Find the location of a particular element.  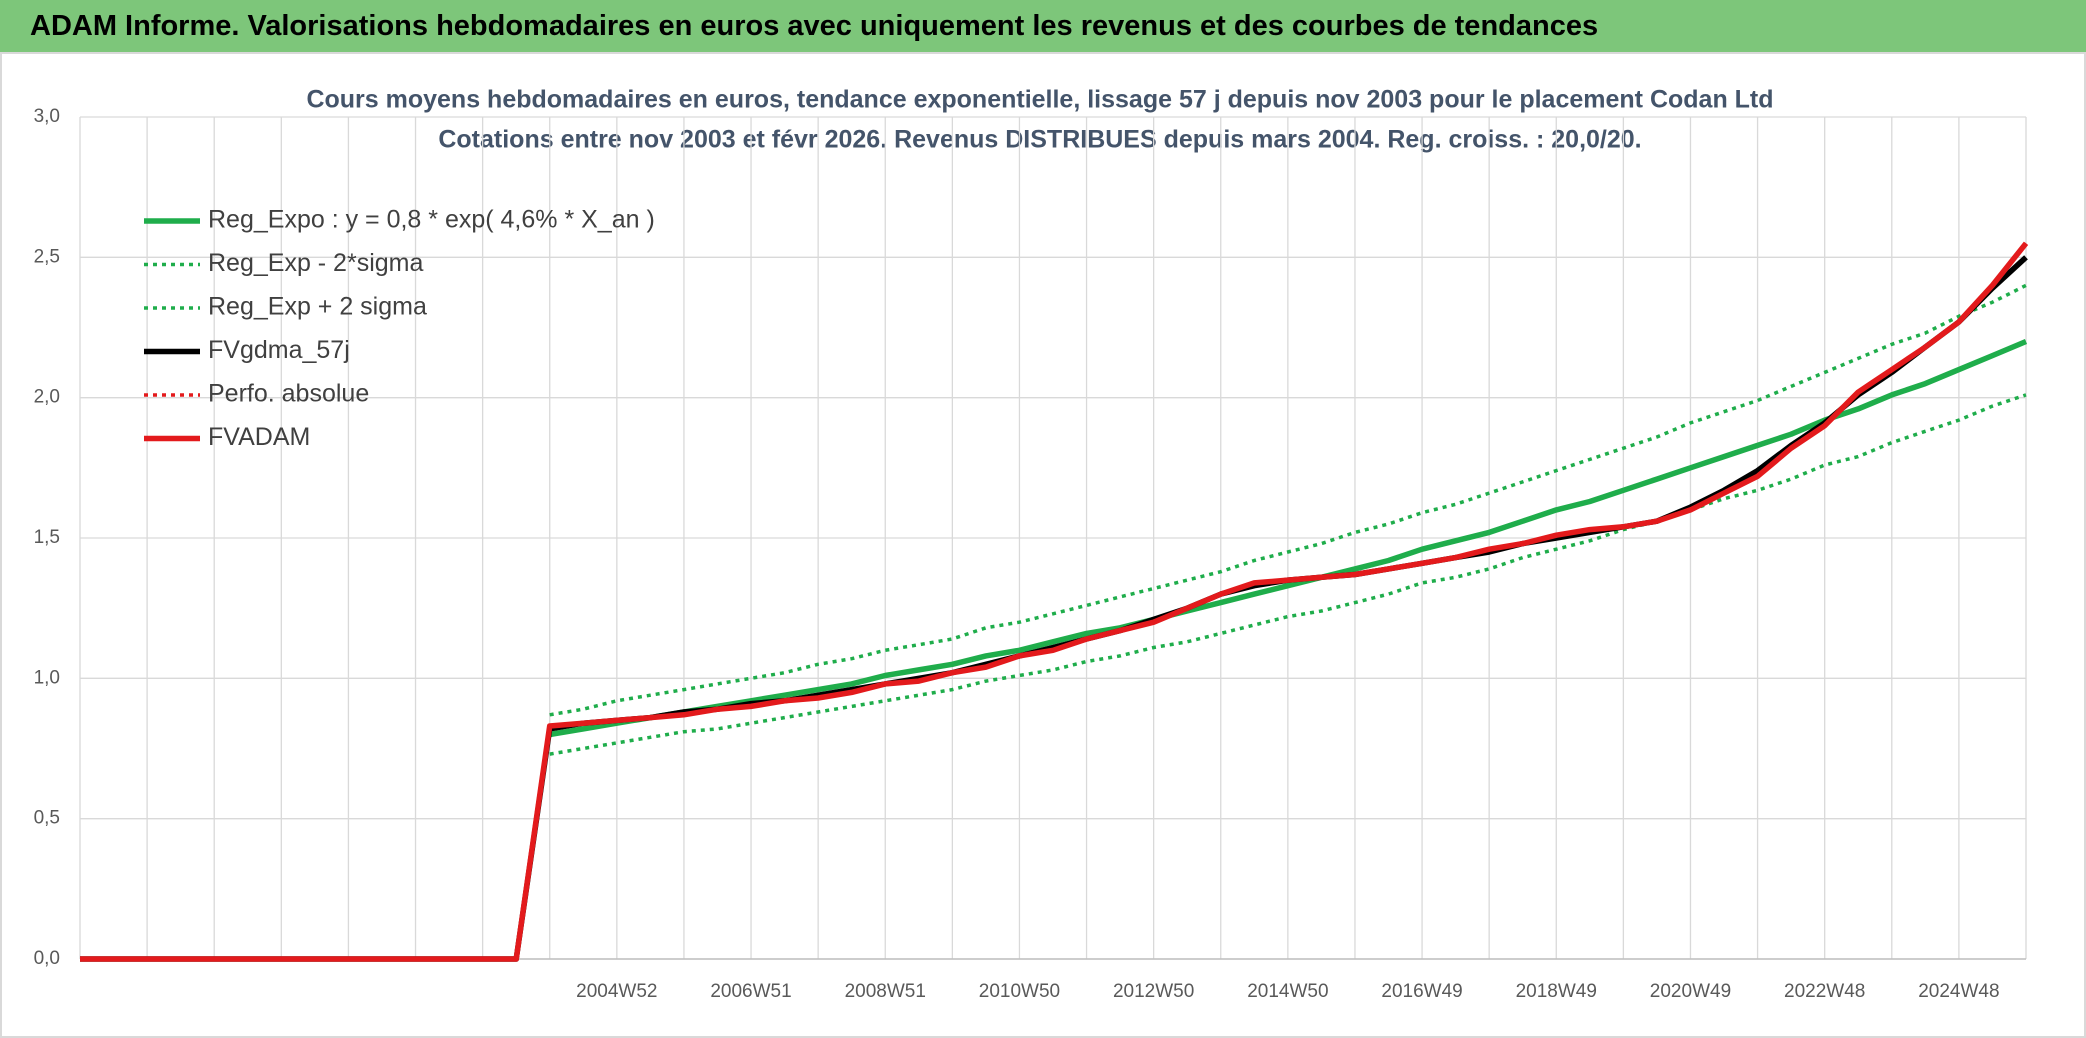

y-tick-label: 2,5 is located at coordinates (47, 256).